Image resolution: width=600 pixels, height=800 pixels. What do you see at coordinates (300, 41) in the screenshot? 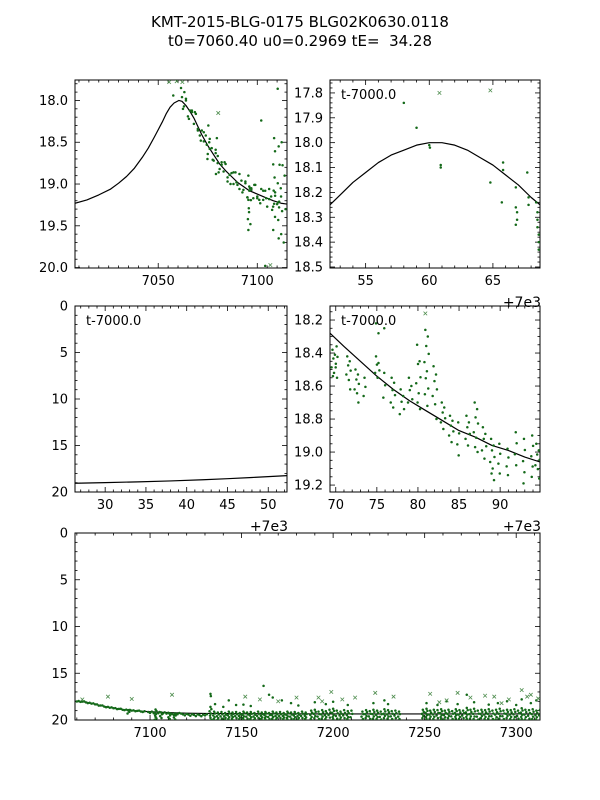
I see `figure-subtitle: t0=7060.40 u0=0.2969 tE= 34.28` at bounding box center [300, 41].